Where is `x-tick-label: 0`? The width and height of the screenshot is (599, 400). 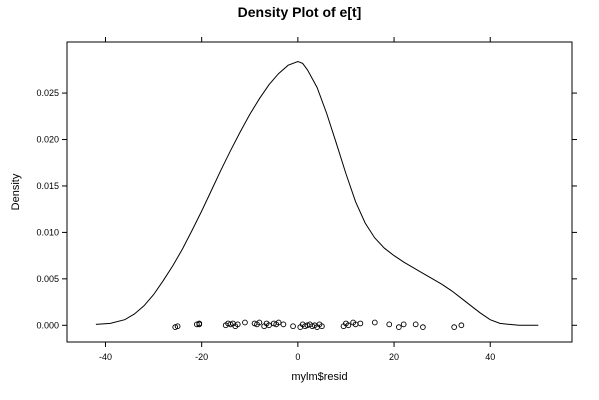
x-tick-label: 0 is located at coordinates (297, 357).